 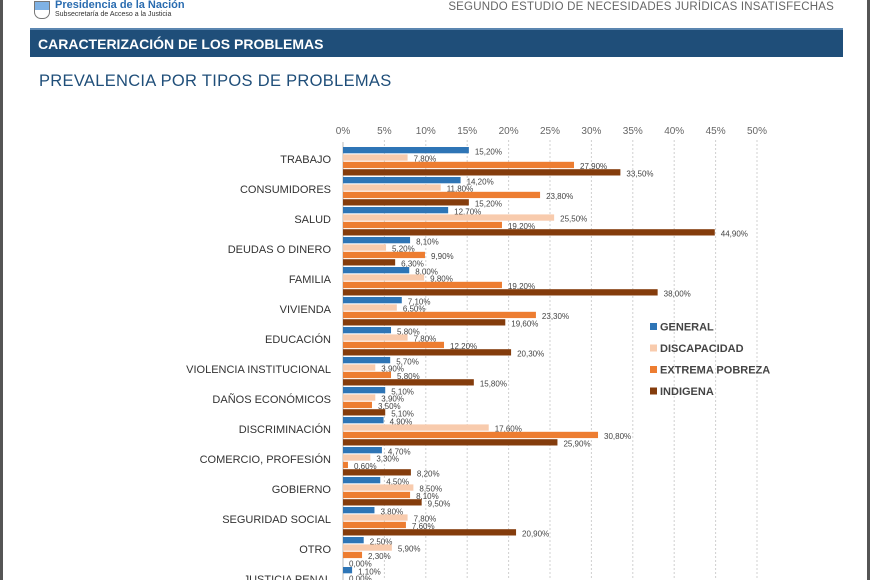 What do you see at coordinates (460, 189) in the screenshot?
I see `data-label: 11,80%` at bounding box center [460, 189].